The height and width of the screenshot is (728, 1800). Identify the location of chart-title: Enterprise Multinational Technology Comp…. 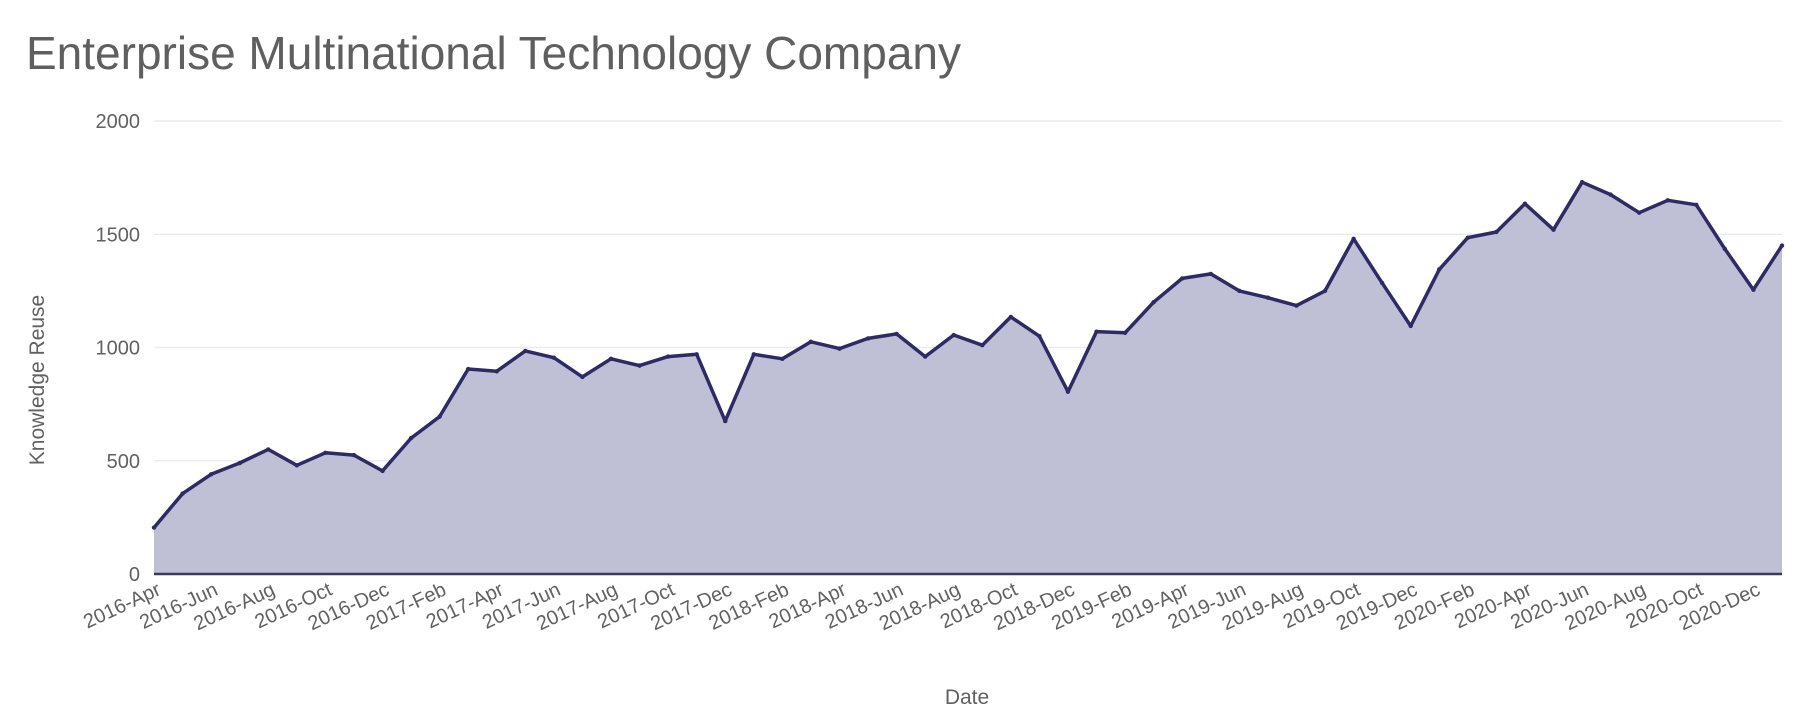
(494, 53).